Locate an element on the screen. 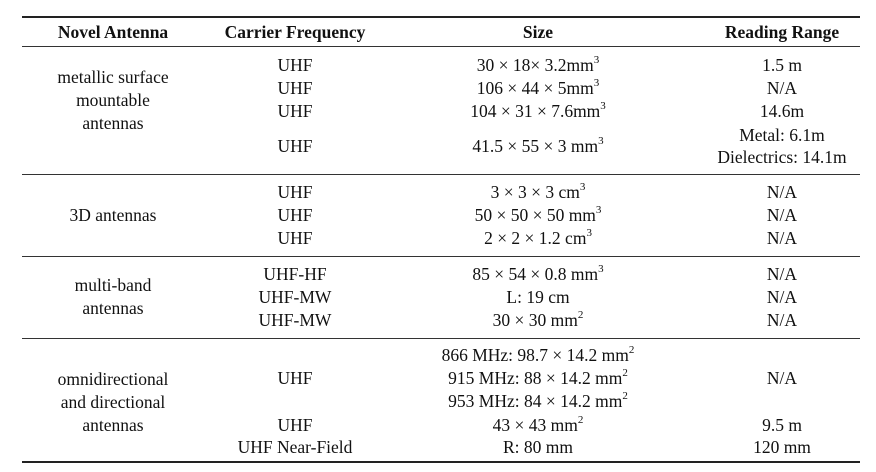  reading-range-cell: Dielectrics: 14.1m is located at coordinates (782, 157).